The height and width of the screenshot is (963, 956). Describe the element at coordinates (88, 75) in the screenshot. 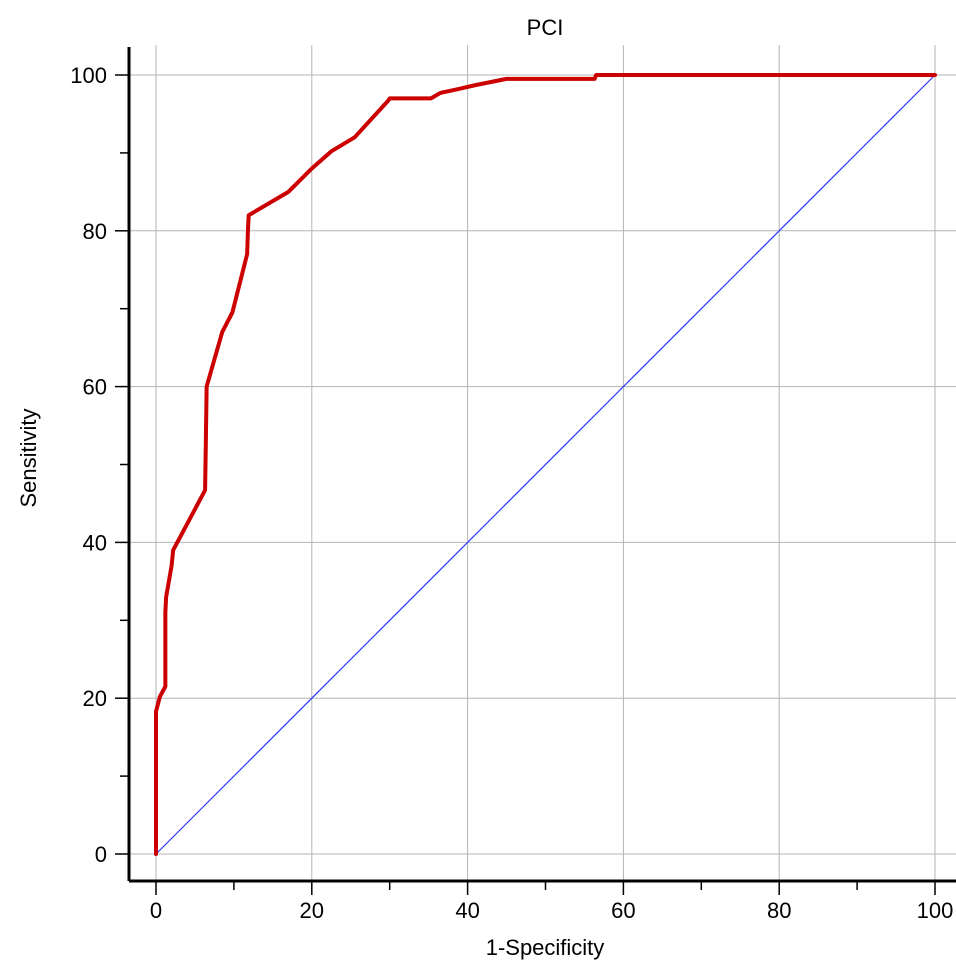

I see `y-tick-label-100: 100` at that location.